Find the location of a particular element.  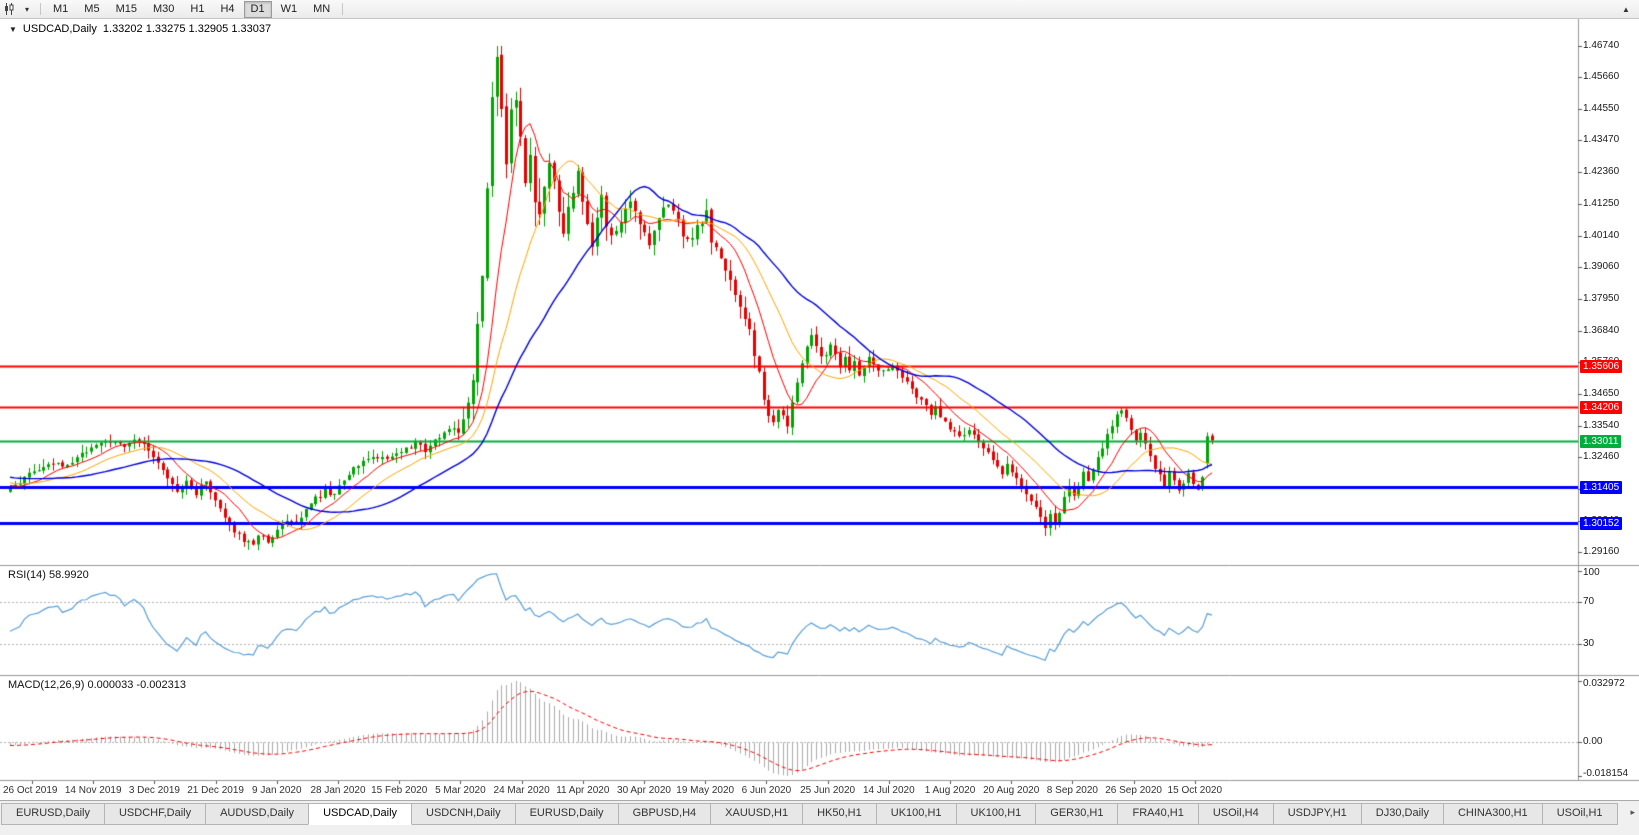

price-axis-label: 1.29160 is located at coordinates (1601, 551).